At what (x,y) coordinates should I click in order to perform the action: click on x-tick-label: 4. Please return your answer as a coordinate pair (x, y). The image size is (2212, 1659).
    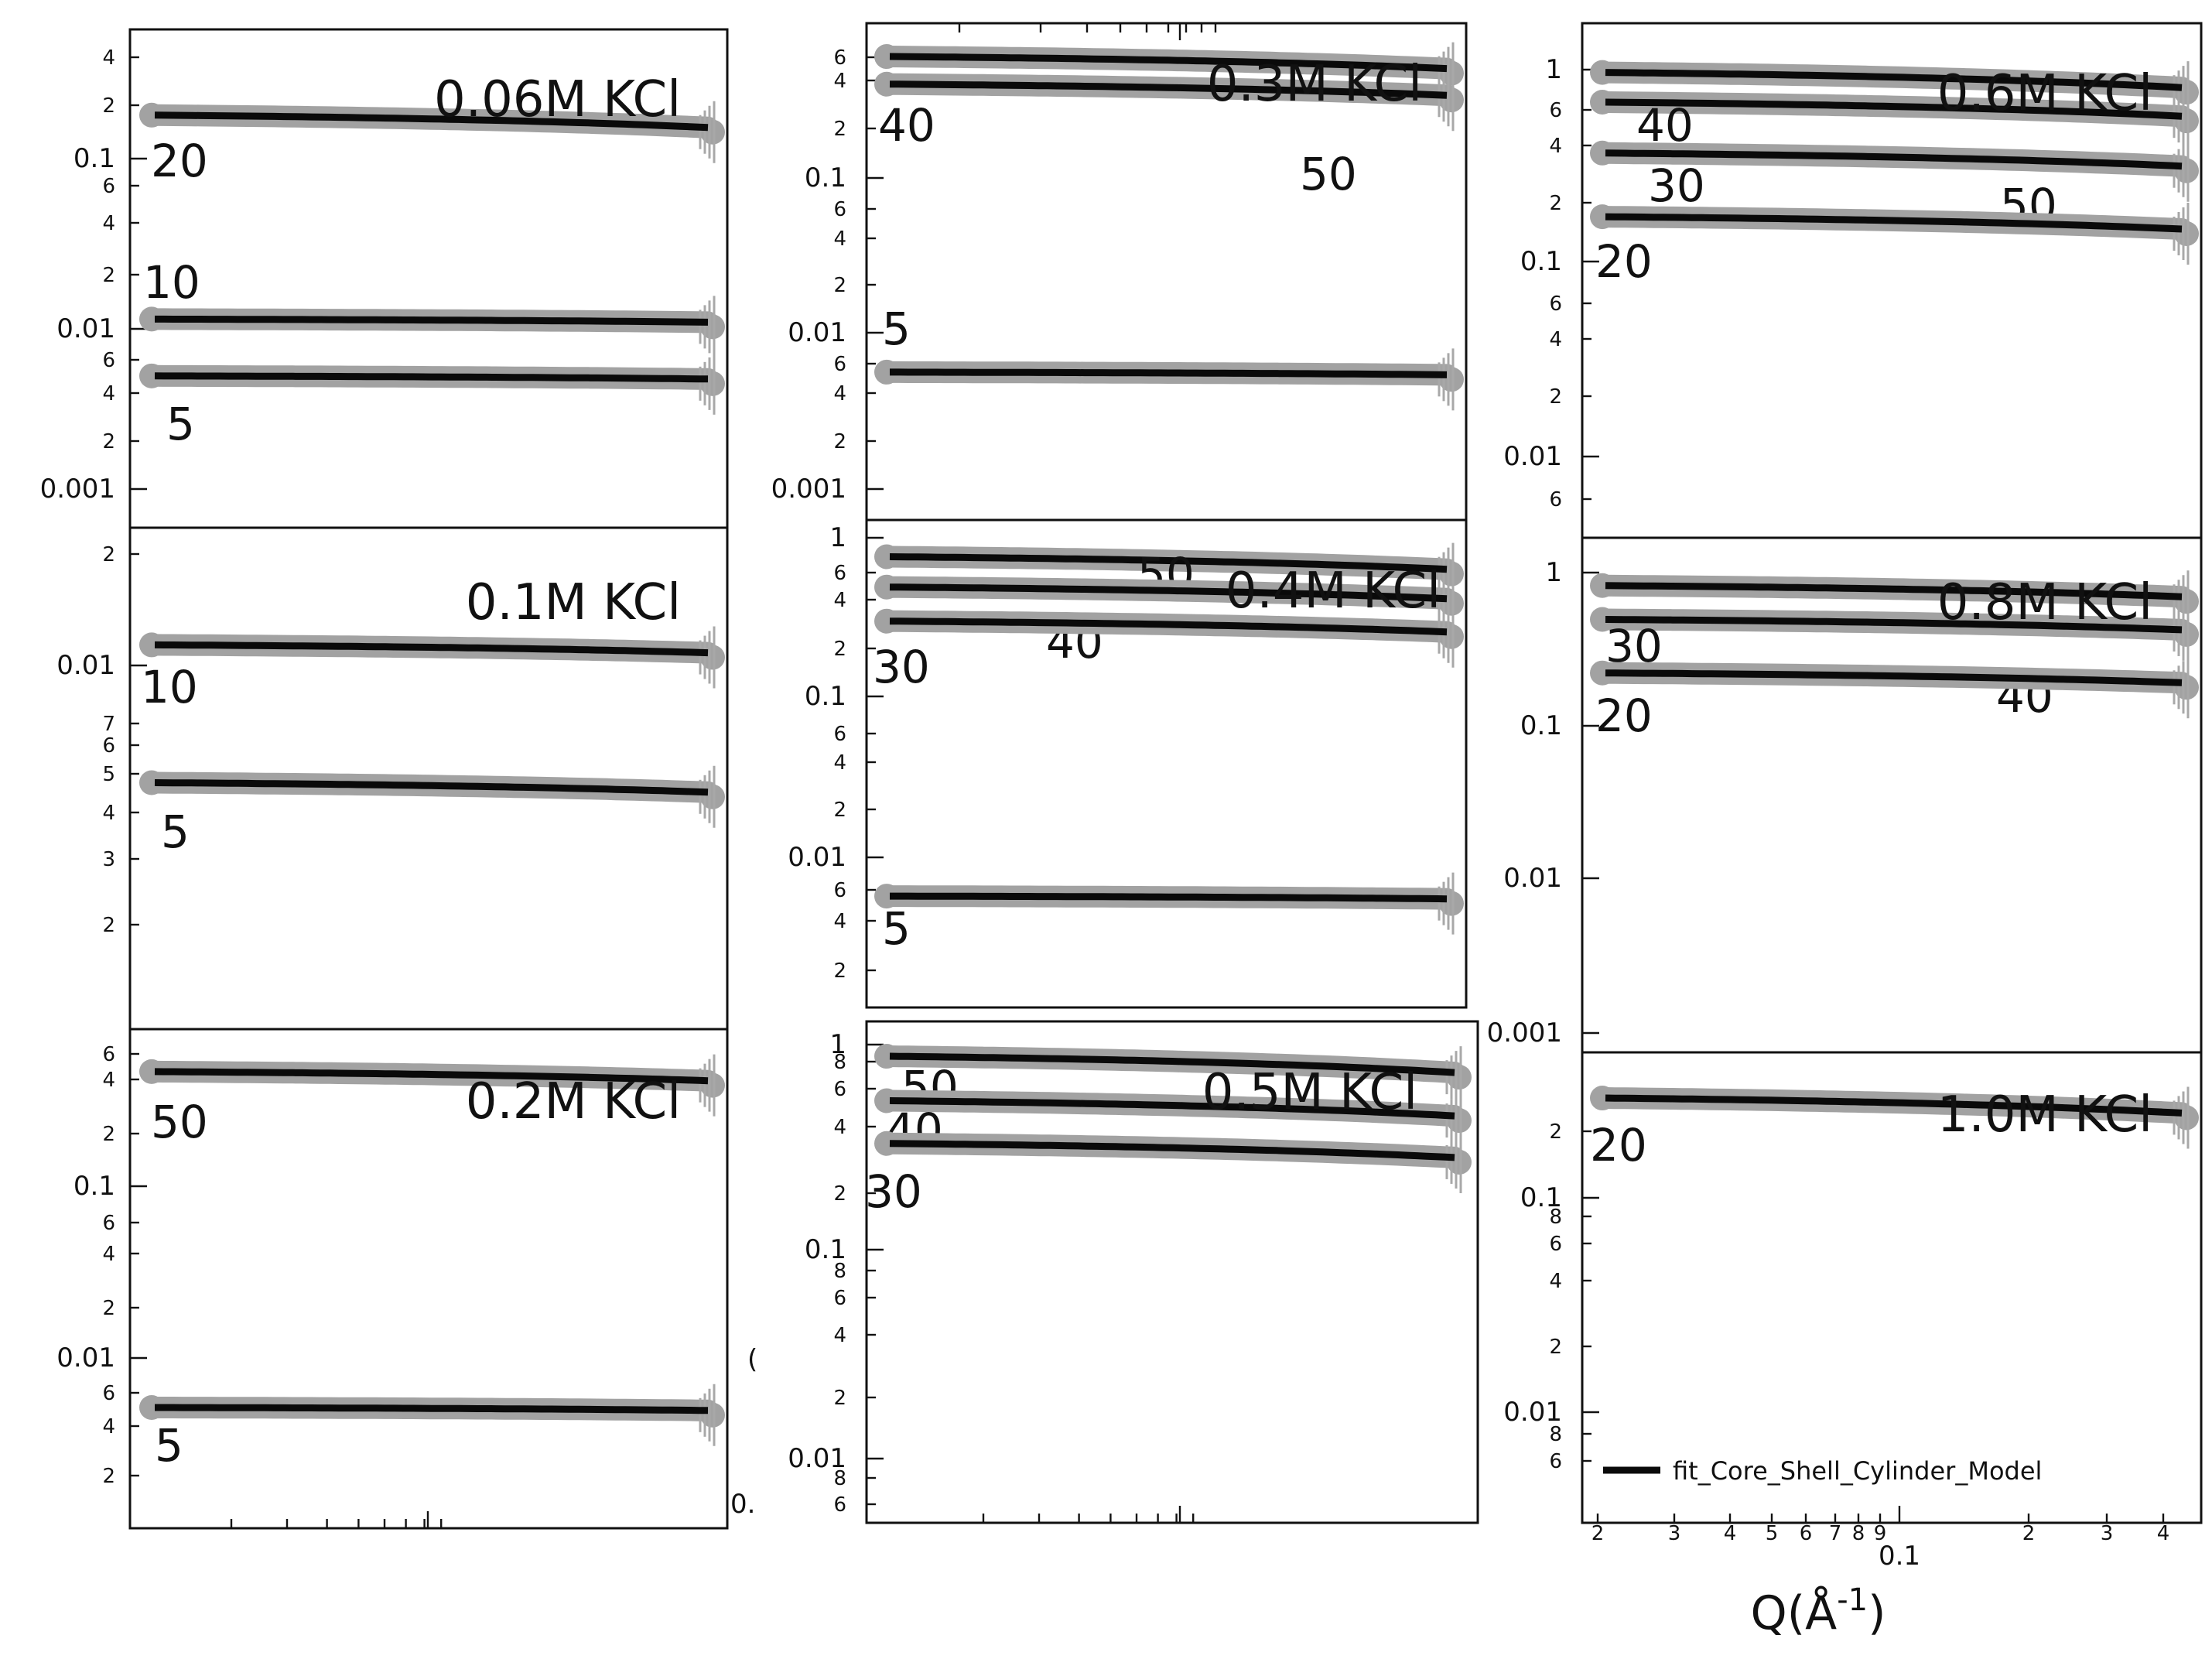
    Looking at the image, I should click on (1730, 1533).